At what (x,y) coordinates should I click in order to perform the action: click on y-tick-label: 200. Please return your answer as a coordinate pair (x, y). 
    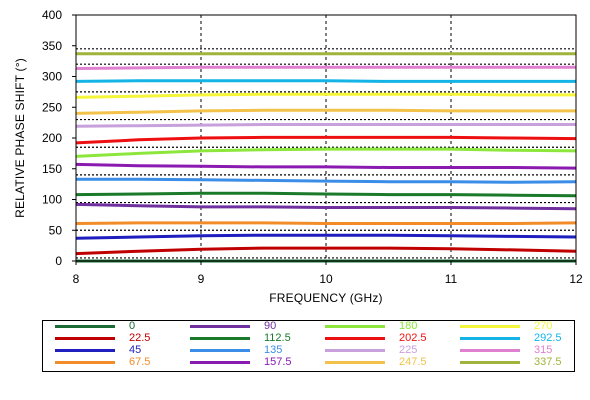
    Looking at the image, I should click on (52, 138).